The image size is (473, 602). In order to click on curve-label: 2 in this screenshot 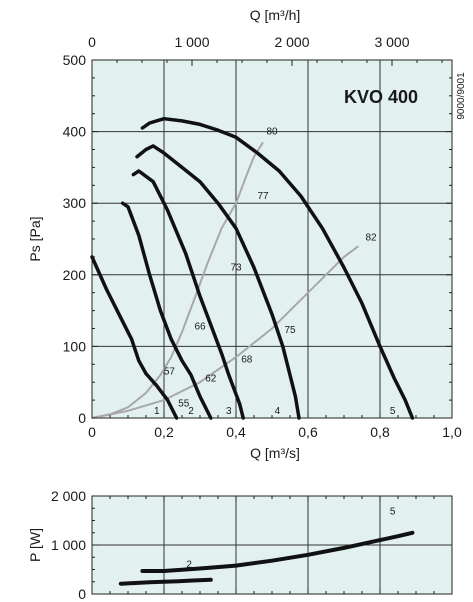, I will do `click(191, 411)`.